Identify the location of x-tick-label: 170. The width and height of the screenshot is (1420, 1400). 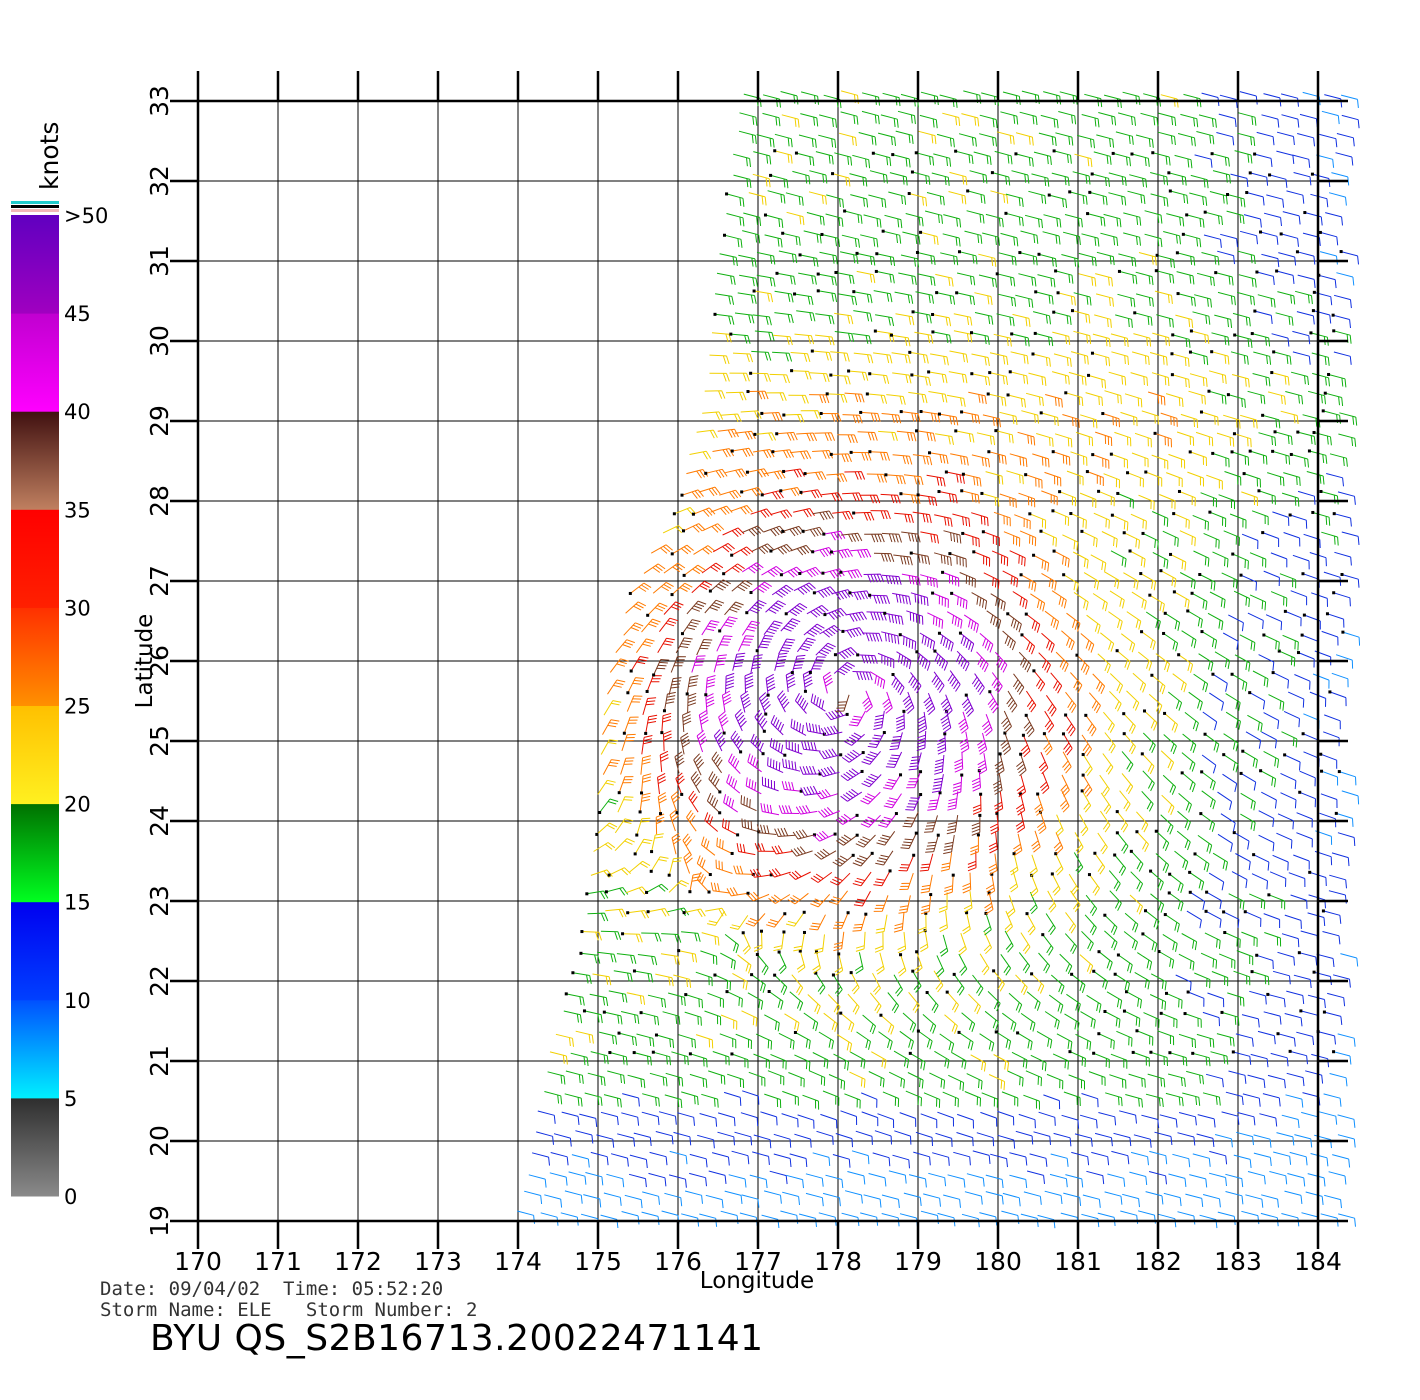
(198, 1261).